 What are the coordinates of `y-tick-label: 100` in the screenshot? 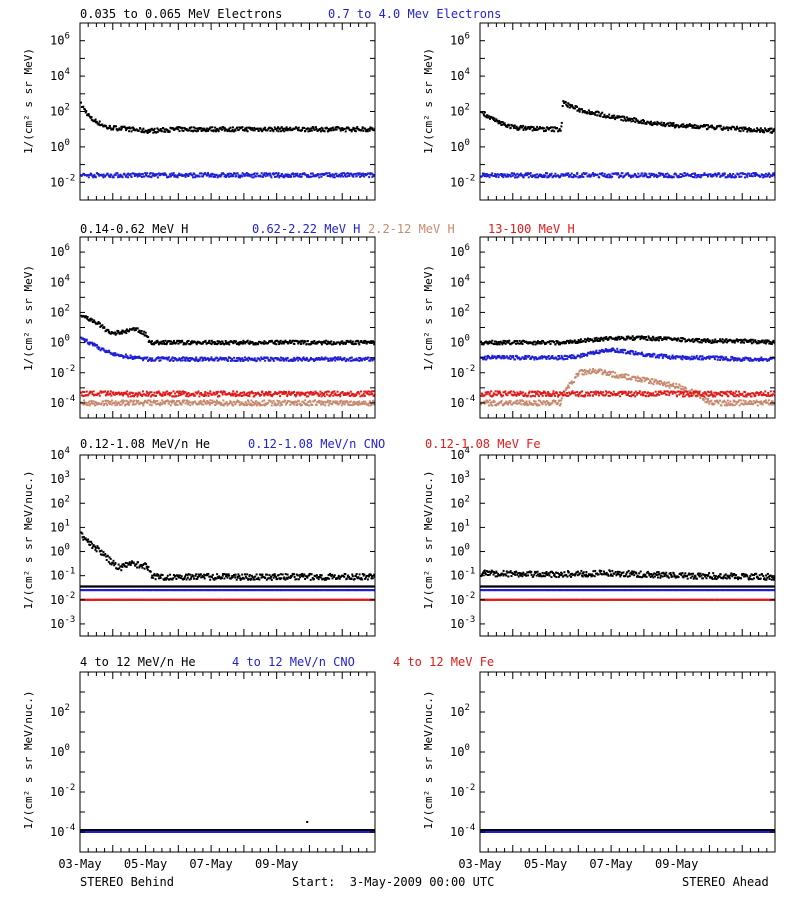 It's located at (460, 146).